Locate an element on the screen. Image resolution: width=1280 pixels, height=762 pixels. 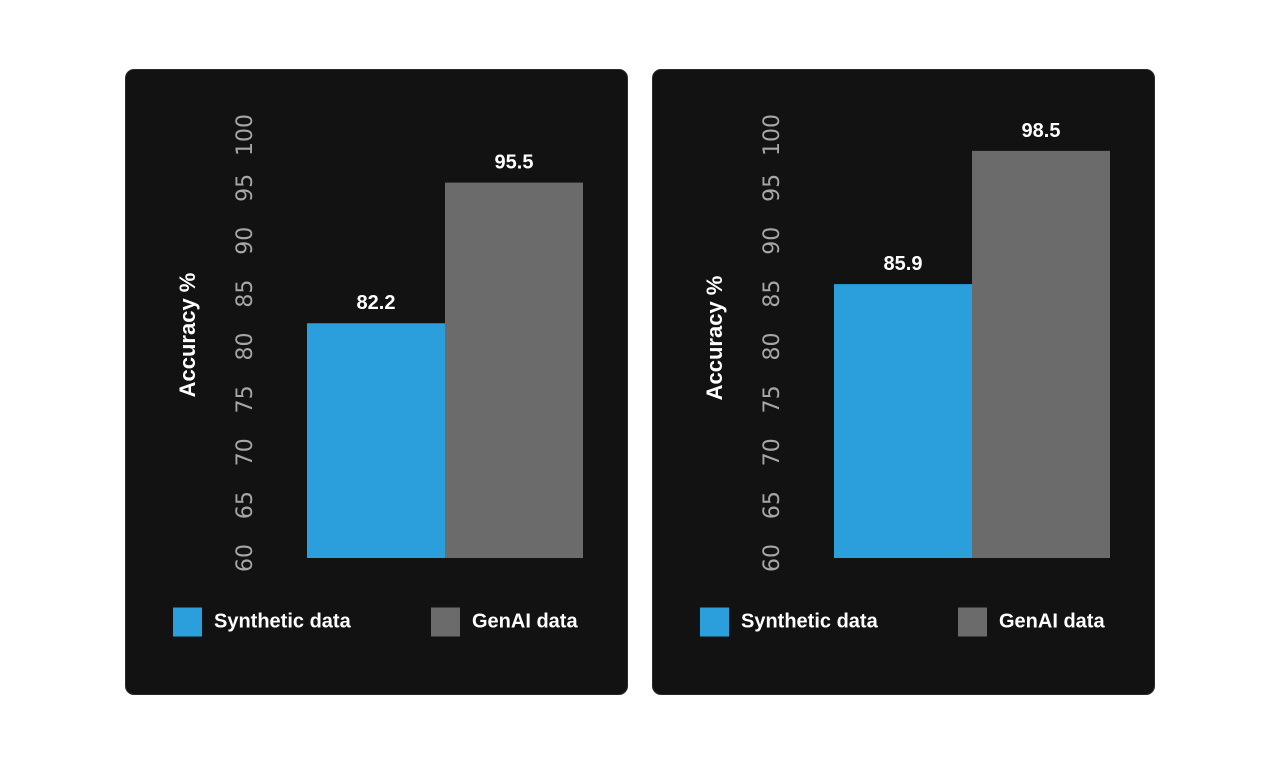
bar-value-label: 95.5 is located at coordinates (514, 163).